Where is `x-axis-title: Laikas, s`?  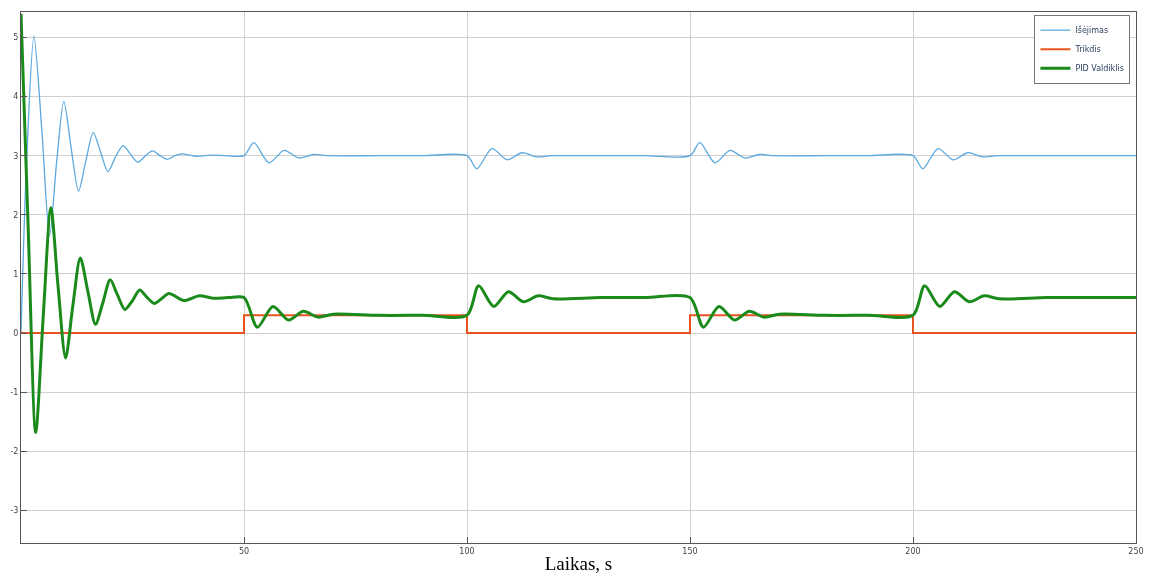 x-axis-title: Laikas, s is located at coordinates (578, 564).